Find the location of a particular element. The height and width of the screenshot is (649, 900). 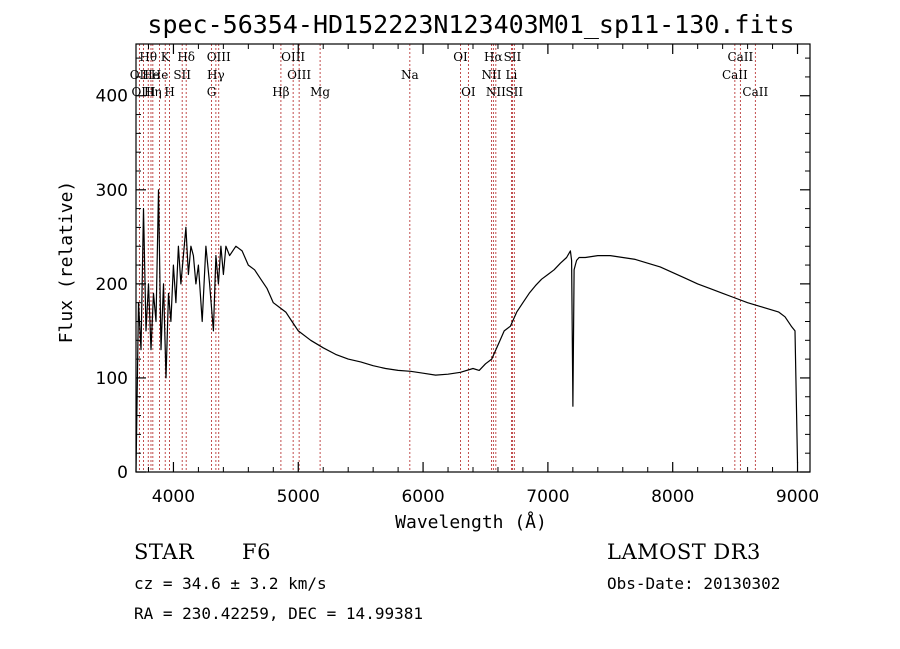

line-label: Hη is located at coordinates (153, 92).